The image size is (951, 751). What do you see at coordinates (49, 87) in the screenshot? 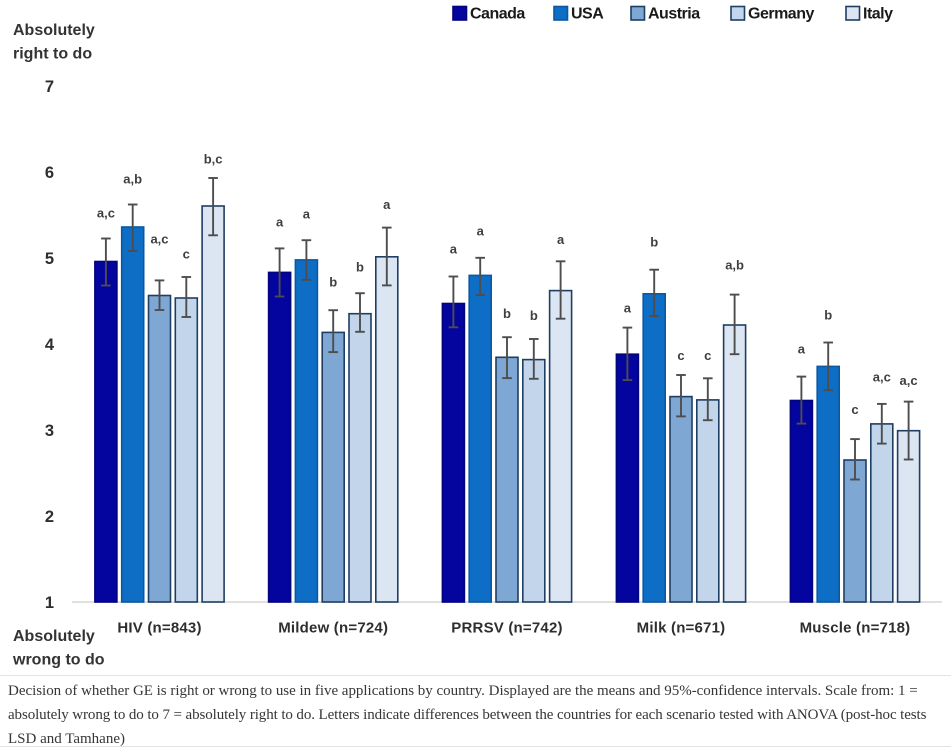
I see `svg-text: 7` at bounding box center [49, 87].